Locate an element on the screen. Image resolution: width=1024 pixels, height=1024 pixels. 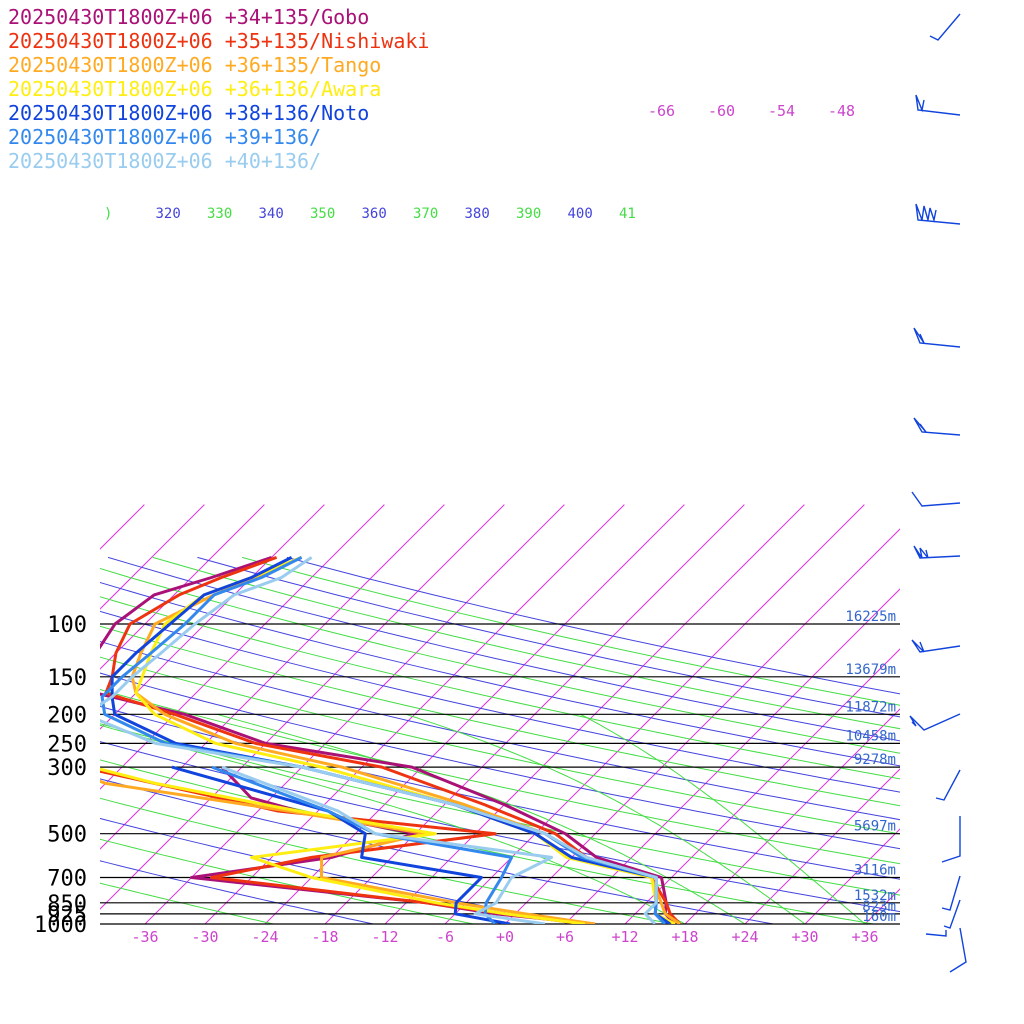
theta-label: 390 is located at coordinates (528, 214).